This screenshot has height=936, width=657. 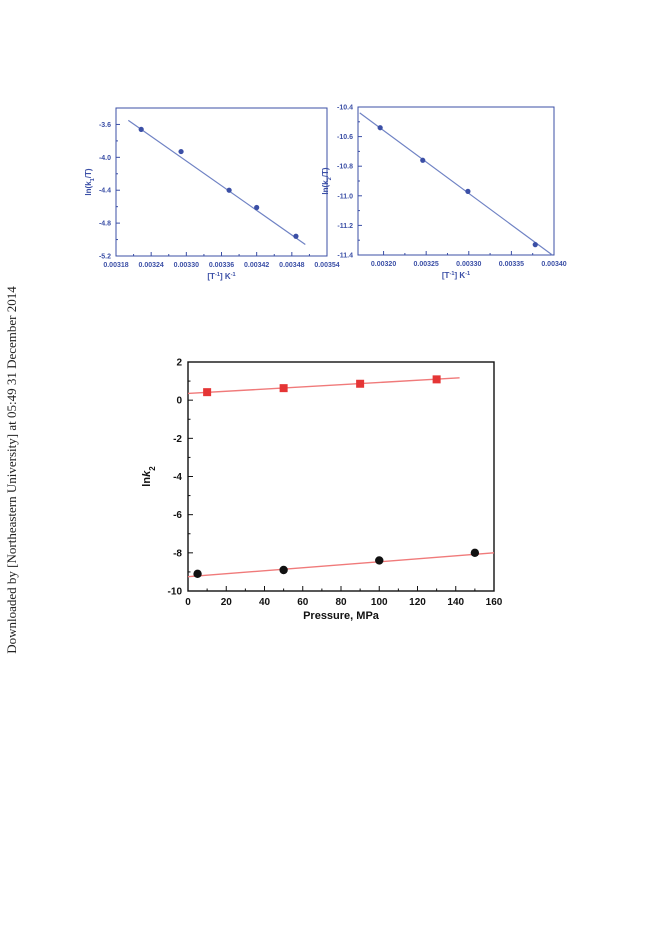 What do you see at coordinates (265, 602) in the screenshot?
I see `x-tick-label: 40` at bounding box center [265, 602].